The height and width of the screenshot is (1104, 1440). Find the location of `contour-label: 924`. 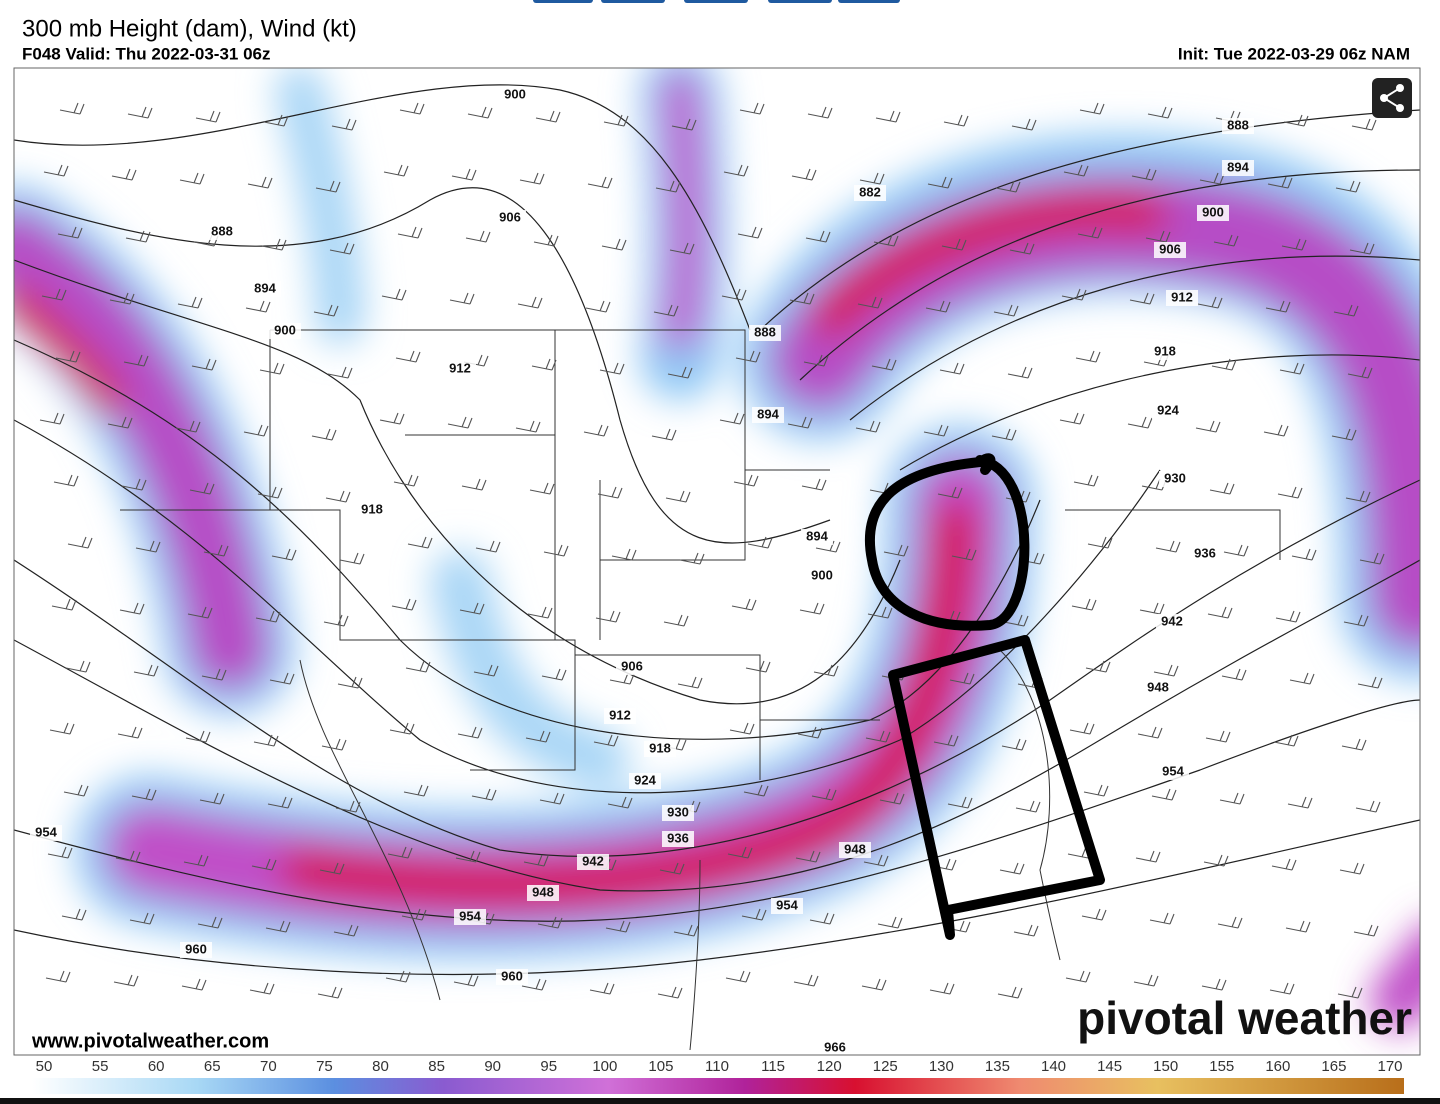

contour-label: 924 is located at coordinates (645, 779).